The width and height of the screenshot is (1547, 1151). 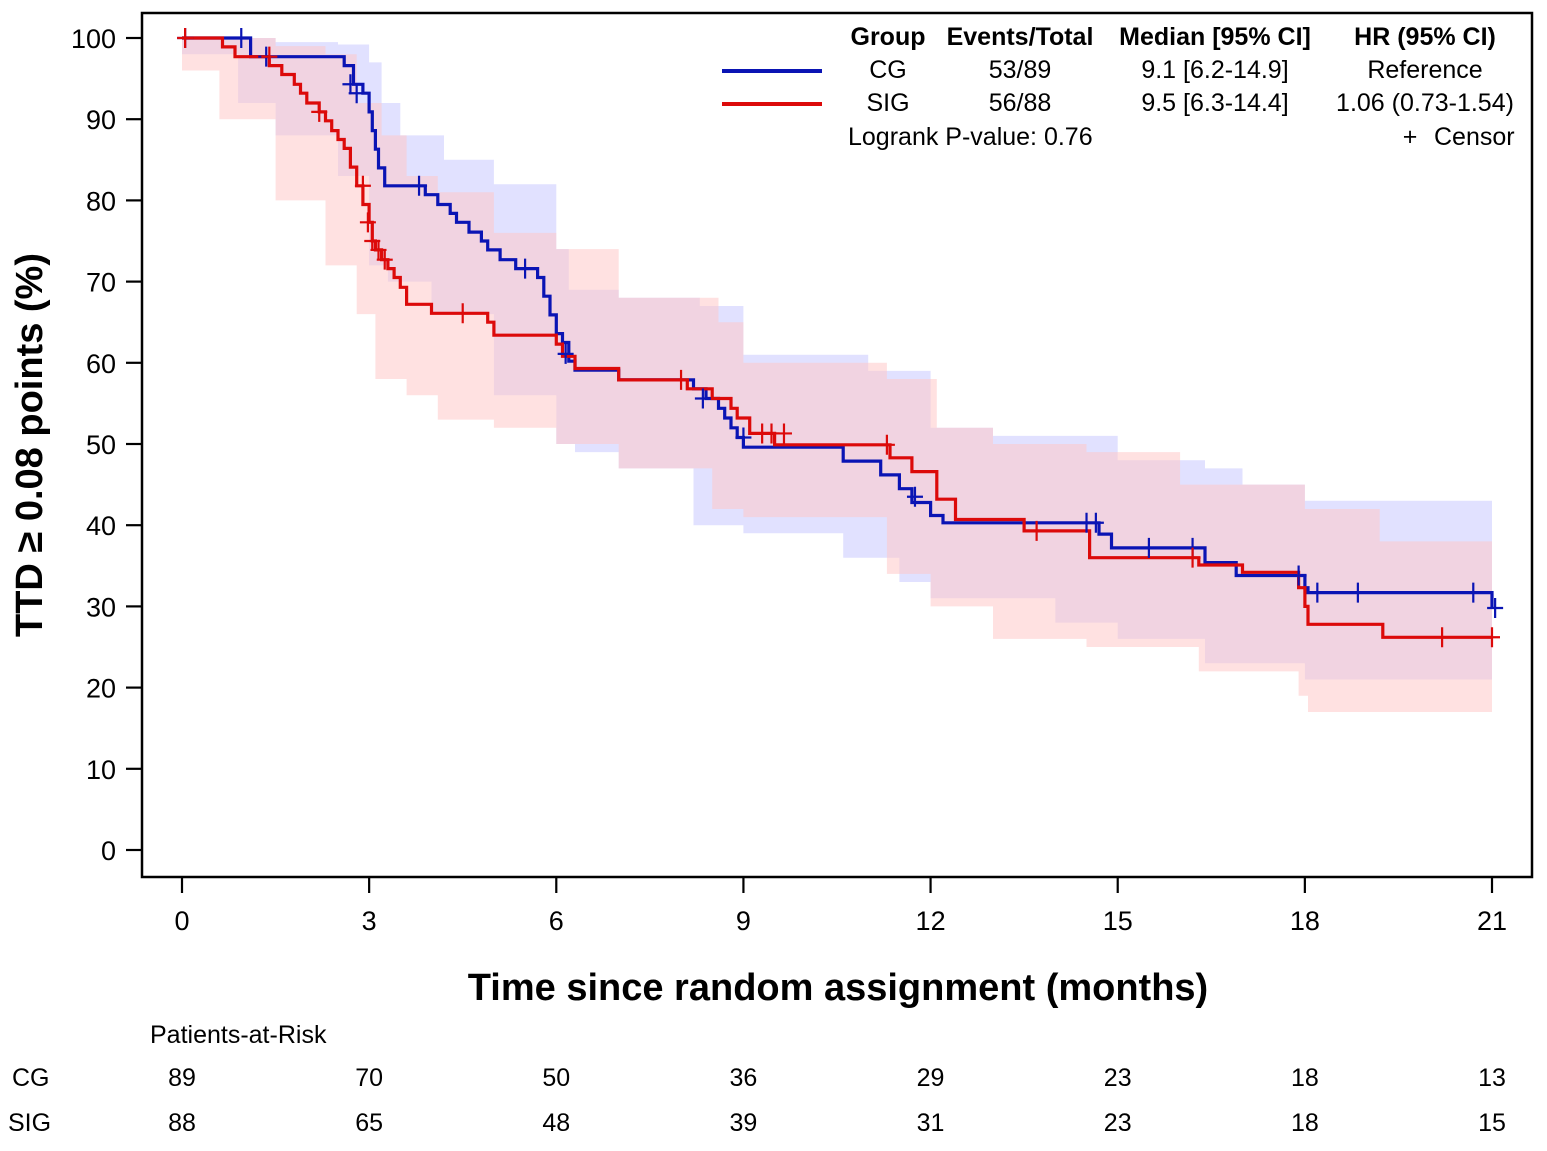 I want to click on risk-count-sig-9: 39, so click(x=744, y=1123).